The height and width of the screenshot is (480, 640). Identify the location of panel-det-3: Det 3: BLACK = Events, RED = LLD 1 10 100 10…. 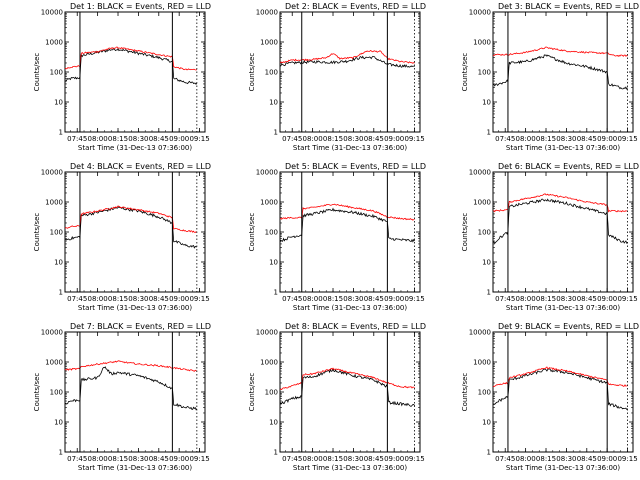
(550, 77).